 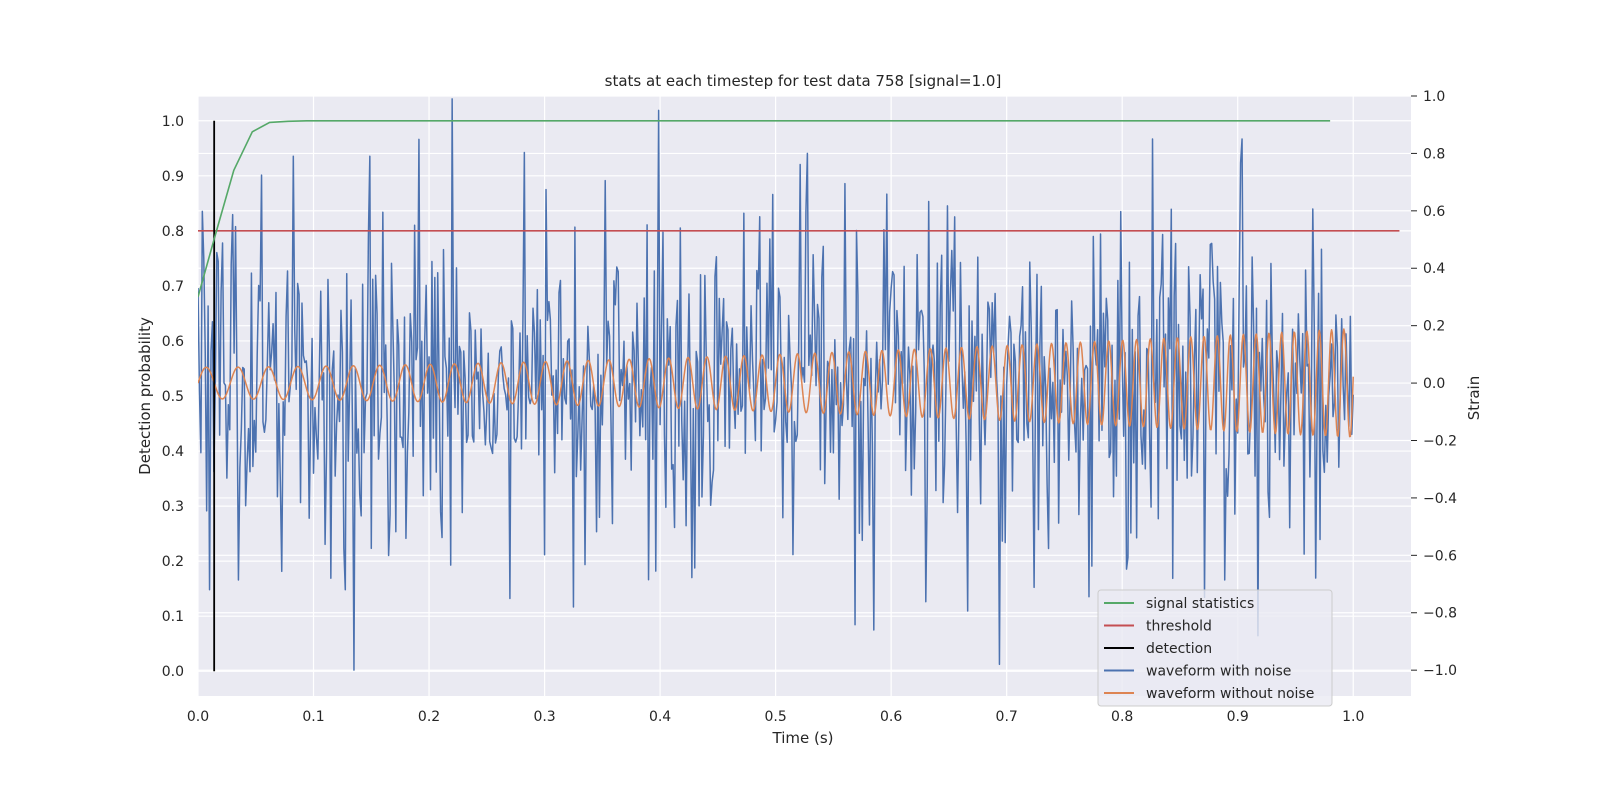 What do you see at coordinates (198, 717) in the screenshot?
I see `x-tick-label: 0.0` at bounding box center [198, 717].